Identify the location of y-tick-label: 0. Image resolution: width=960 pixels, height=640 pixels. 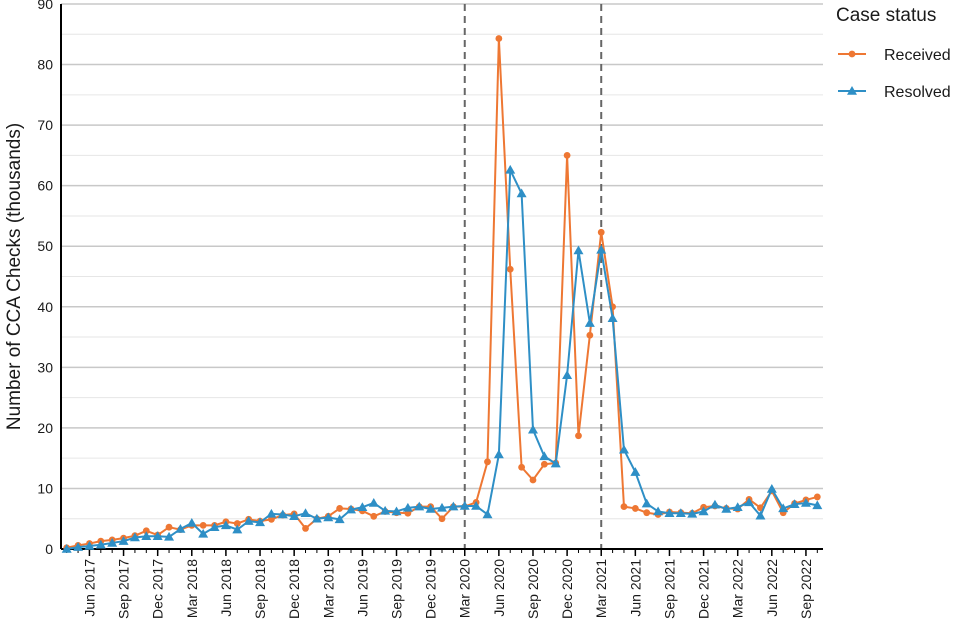
(49, 549).